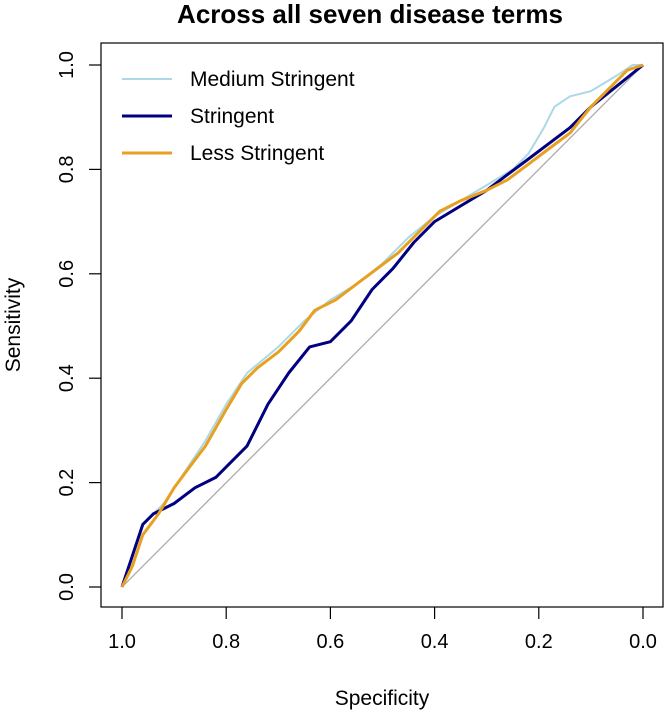  I want to click on x-tick-label: 0.2, so click(539, 642).